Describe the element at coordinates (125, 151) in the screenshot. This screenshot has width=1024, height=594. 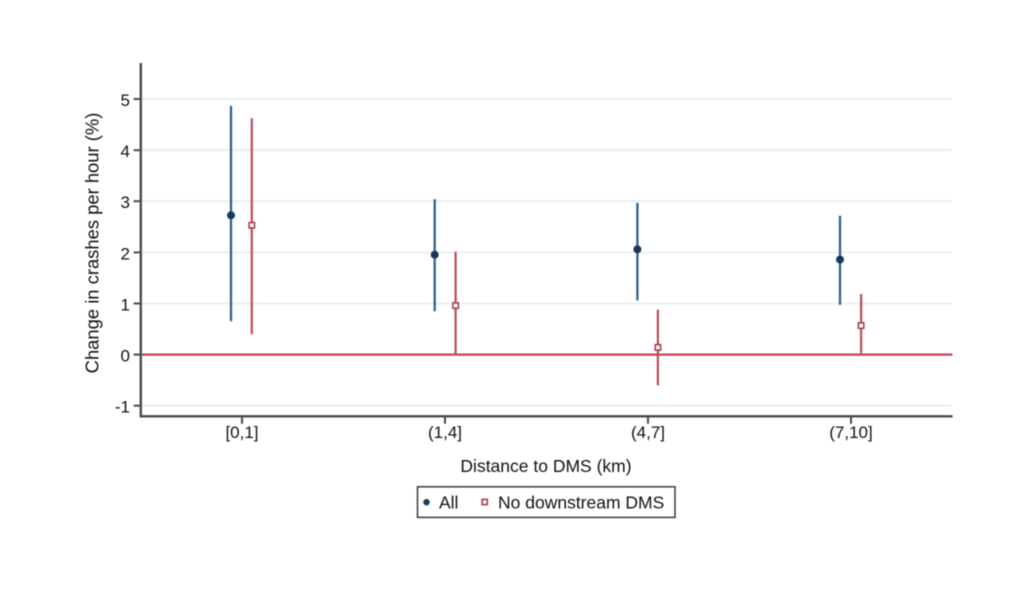
I see `svg-text: 4` at that location.